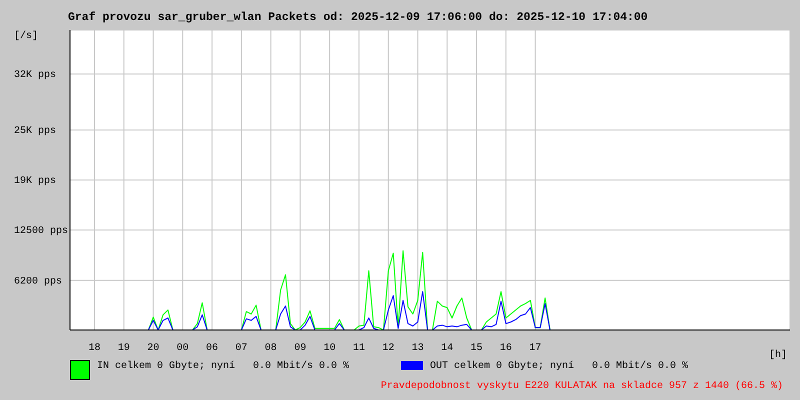 Image resolution: width=800 pixels, height=400 pixels. What do you see at coordinates (41, 231) in the screenshot?
I see `y-tick-label: 12500 pps` at bounding box center [41, 231].